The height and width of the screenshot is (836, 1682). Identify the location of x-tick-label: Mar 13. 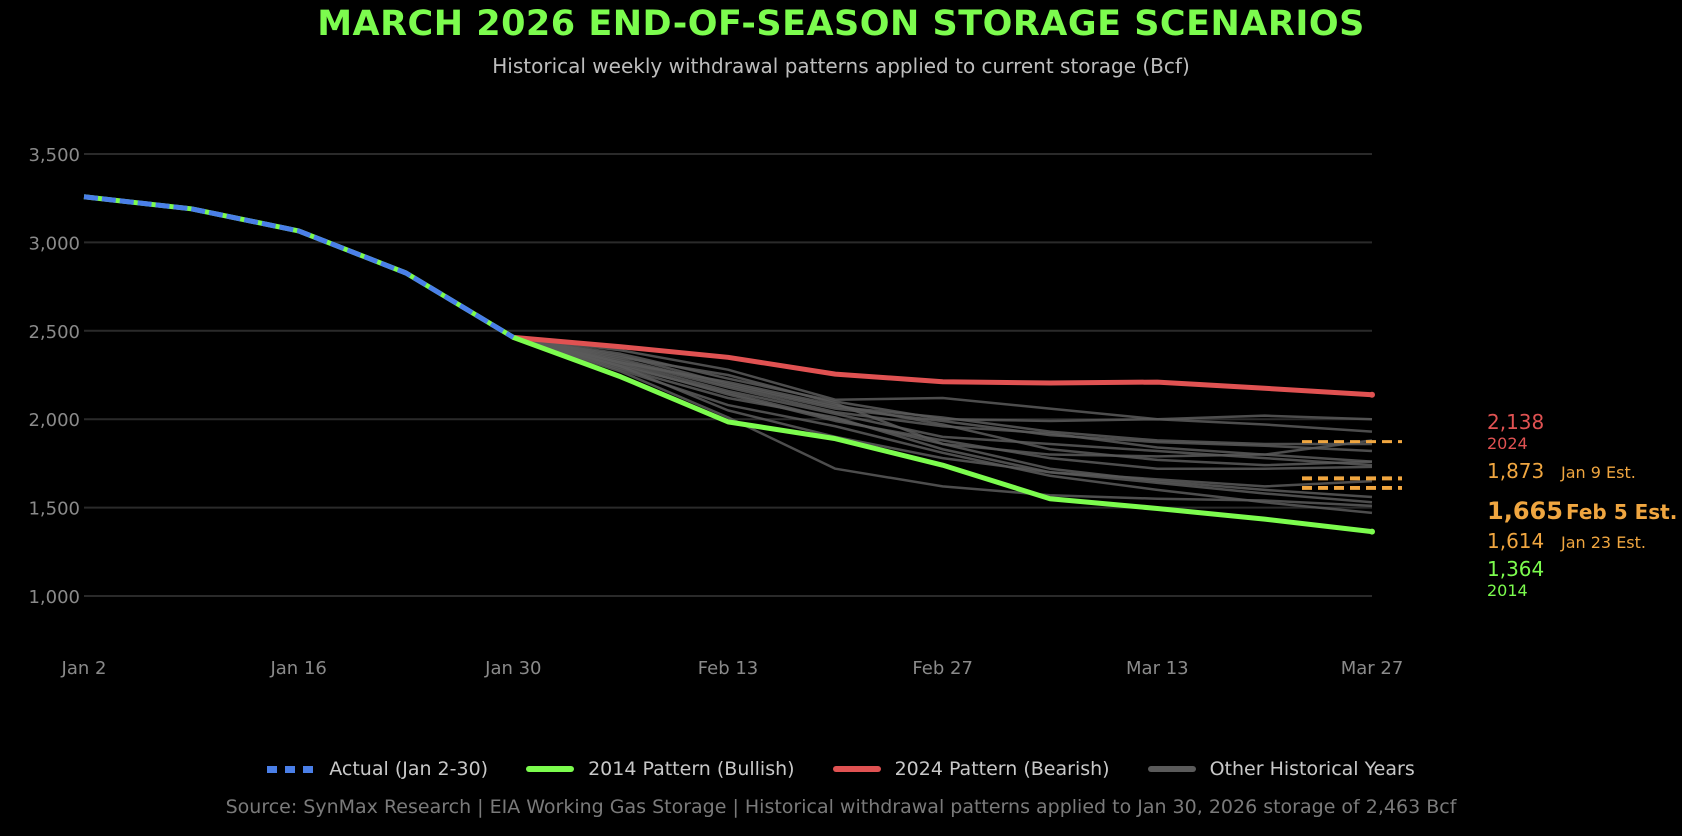
(1157, 668).